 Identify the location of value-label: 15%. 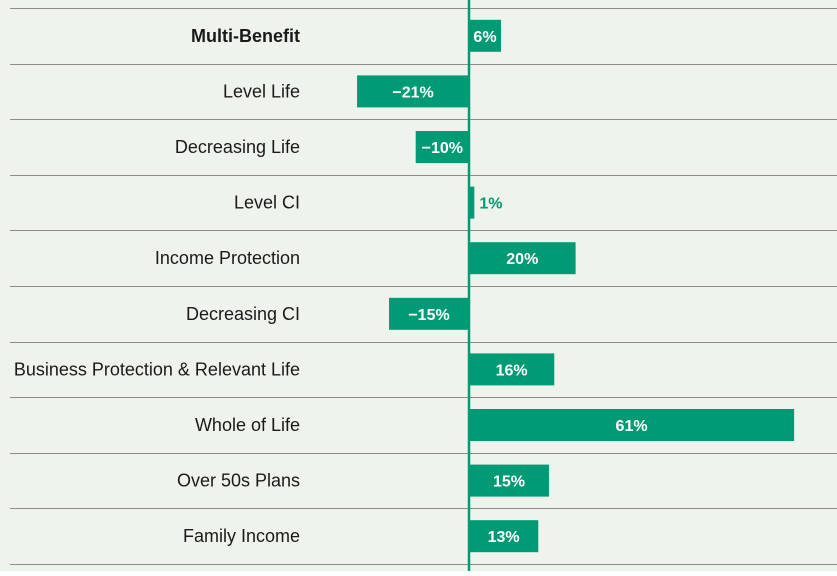
(509, 482).